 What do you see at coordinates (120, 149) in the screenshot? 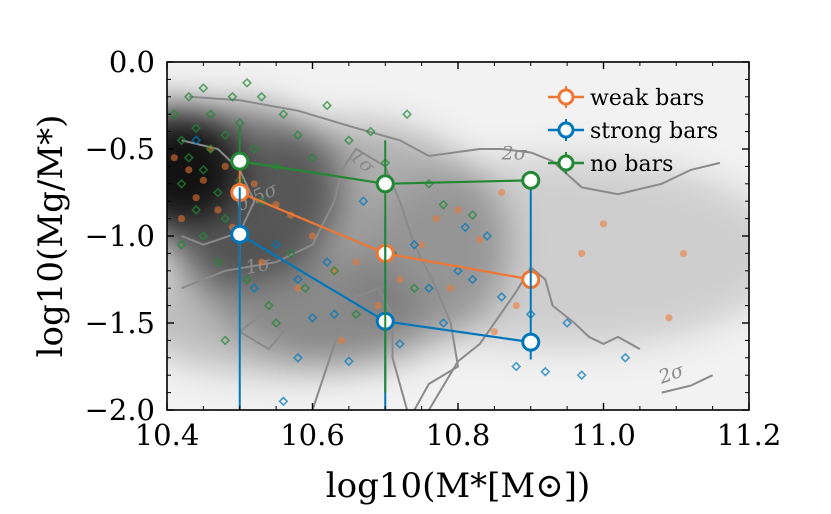
I see `y-tick-label-1: −0.5` at bounding box center [120, 149].